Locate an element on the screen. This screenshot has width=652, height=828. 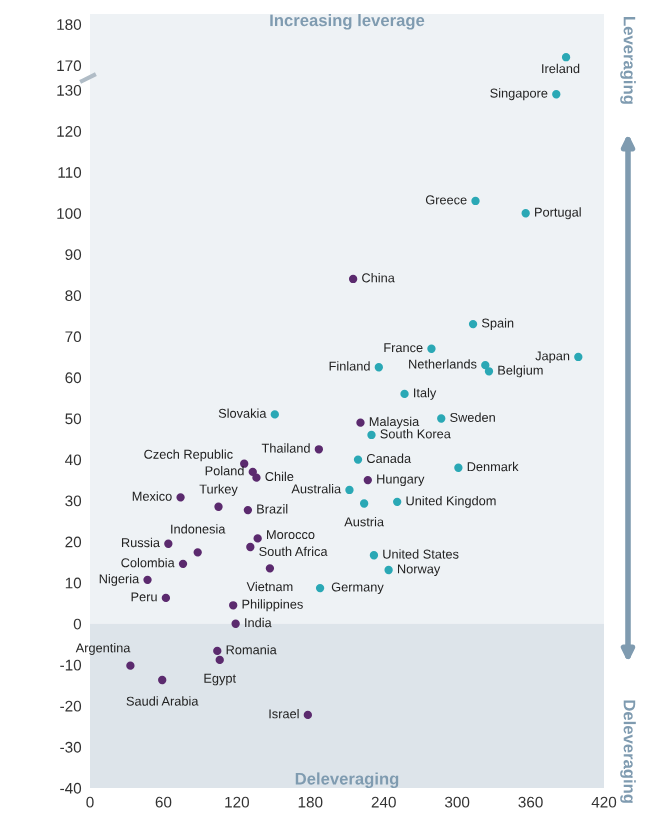
text: Leveraging is located at coordinates (628, 60).